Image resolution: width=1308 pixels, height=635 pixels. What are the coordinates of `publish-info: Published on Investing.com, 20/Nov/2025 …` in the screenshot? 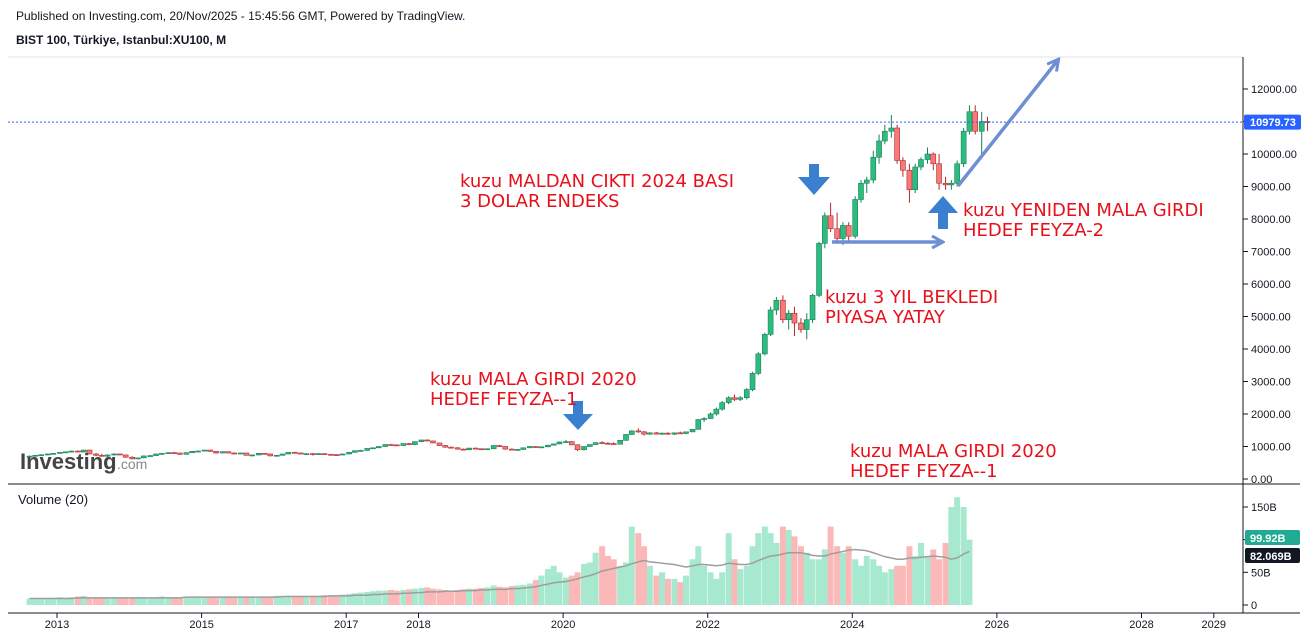 It's located at (241, 16).